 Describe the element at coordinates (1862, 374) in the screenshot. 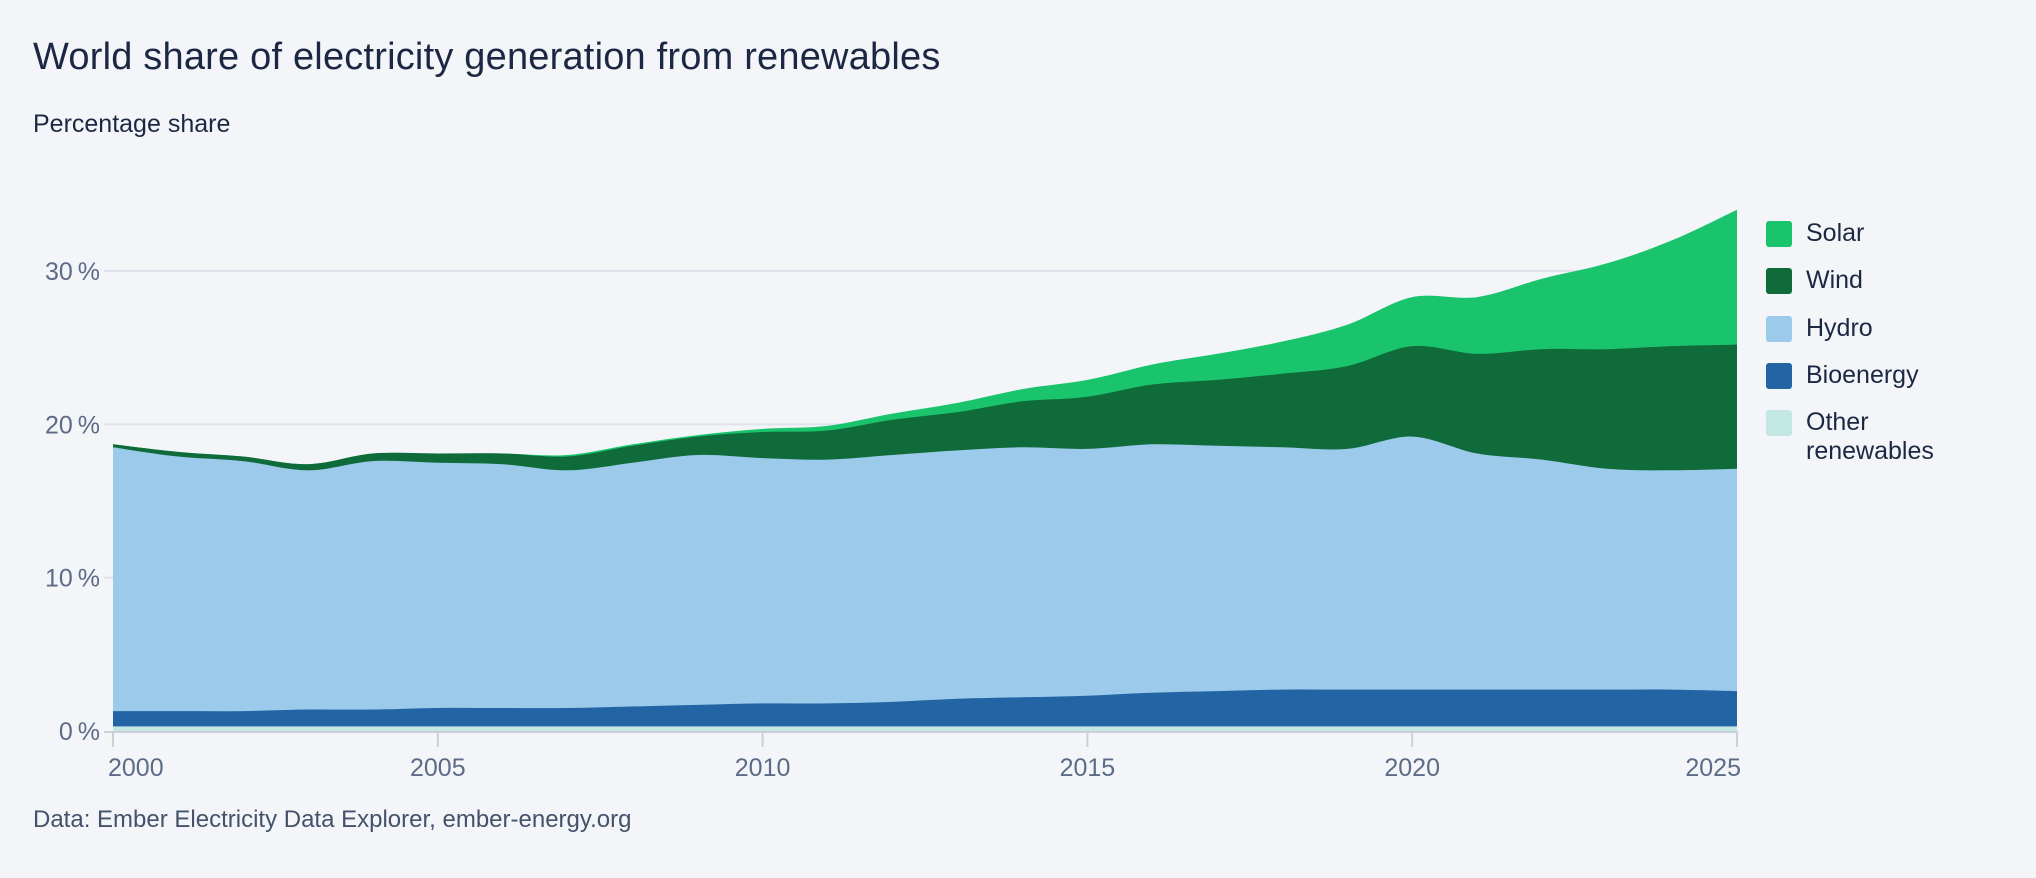

I see `legend-label-bioenergy: Bioenergy` at that location.